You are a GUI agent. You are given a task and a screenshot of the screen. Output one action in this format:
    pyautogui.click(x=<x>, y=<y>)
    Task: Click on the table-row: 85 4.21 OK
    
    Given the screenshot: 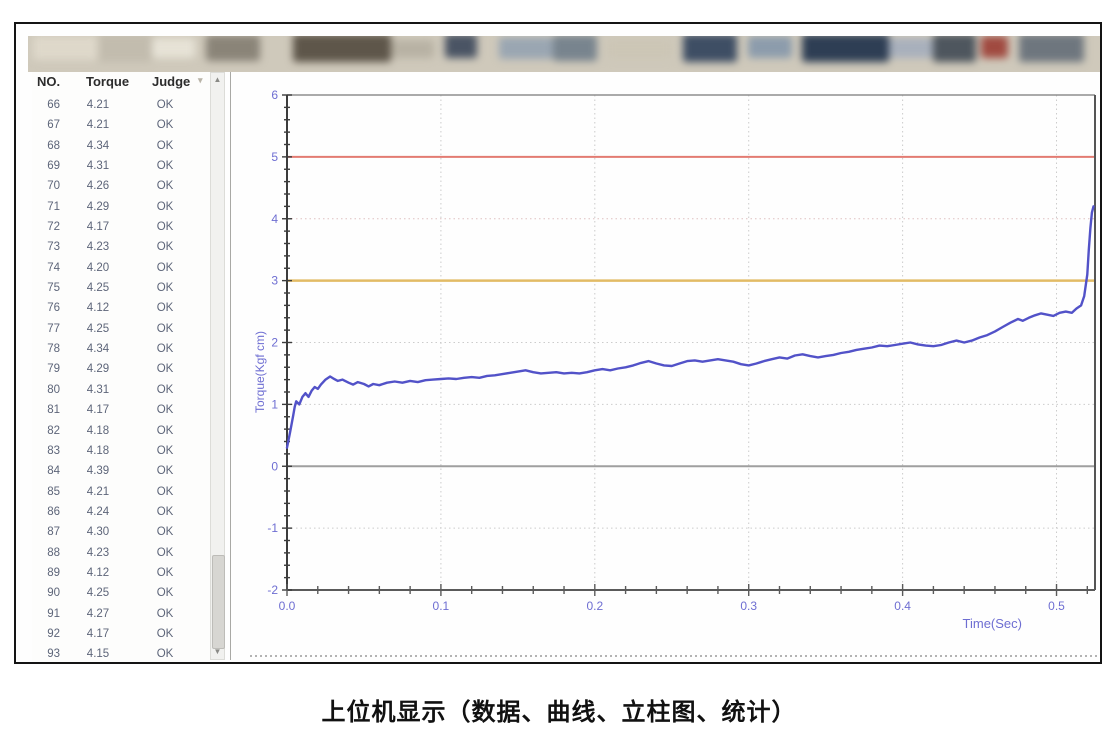 What is the action you would take?
    pyautogui.click(x=121, y=493)
    